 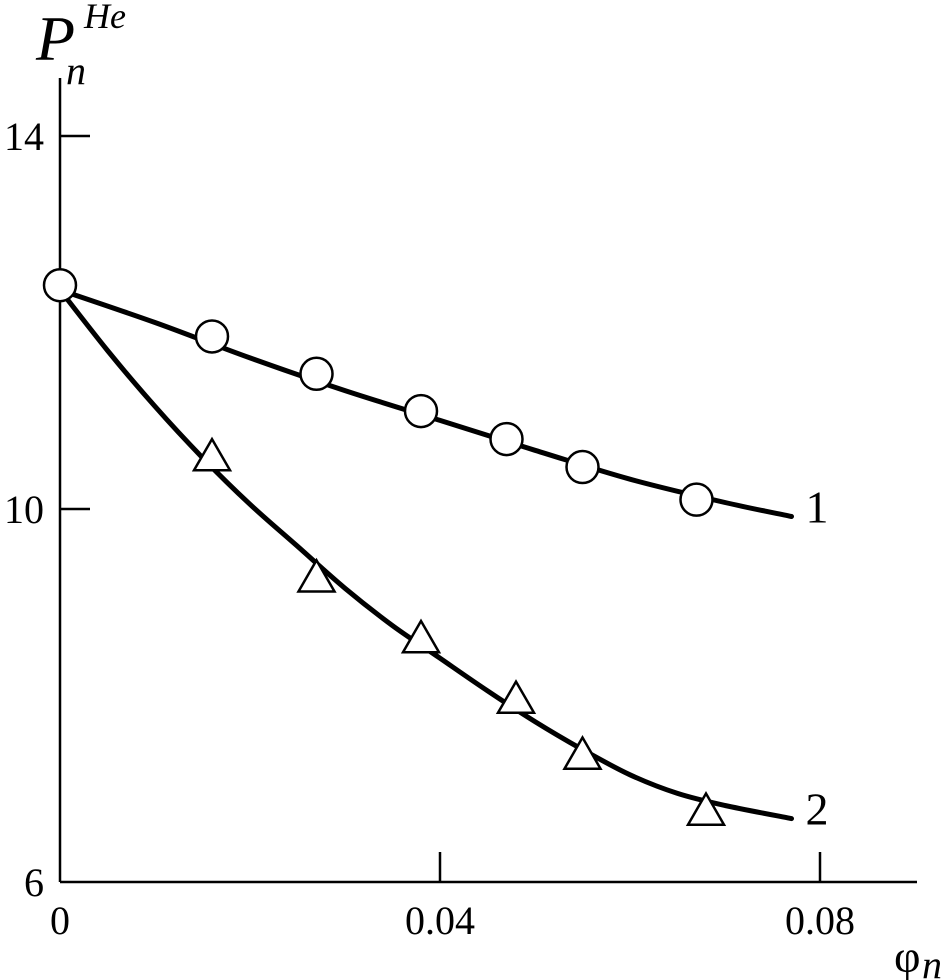 I want to click on y-tick-label: 10, so click(x=24, y=509).